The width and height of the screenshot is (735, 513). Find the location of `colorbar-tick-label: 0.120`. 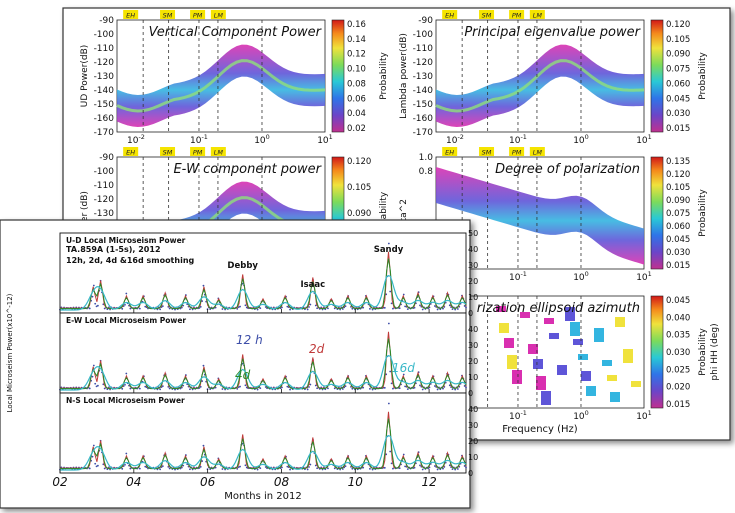

colorbar-tick-label: 0.120 is located at coordinates (359, 162).